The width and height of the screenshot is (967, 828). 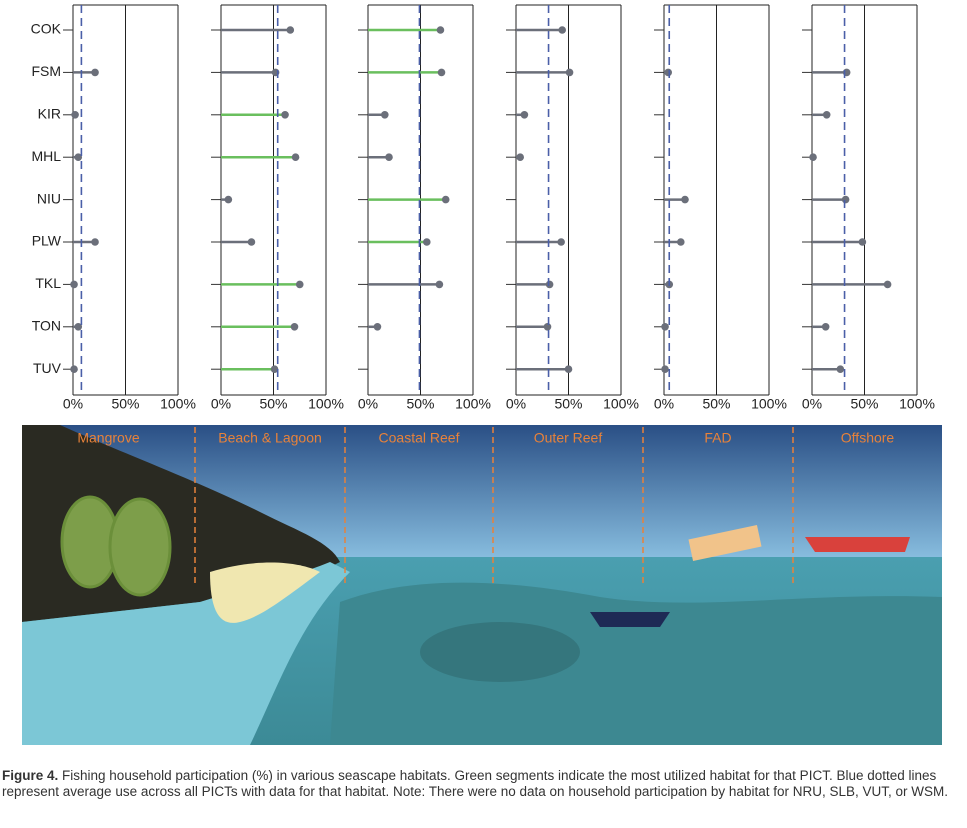 I want to click on y-tick-label: TKL, so click(x=48, y=283).